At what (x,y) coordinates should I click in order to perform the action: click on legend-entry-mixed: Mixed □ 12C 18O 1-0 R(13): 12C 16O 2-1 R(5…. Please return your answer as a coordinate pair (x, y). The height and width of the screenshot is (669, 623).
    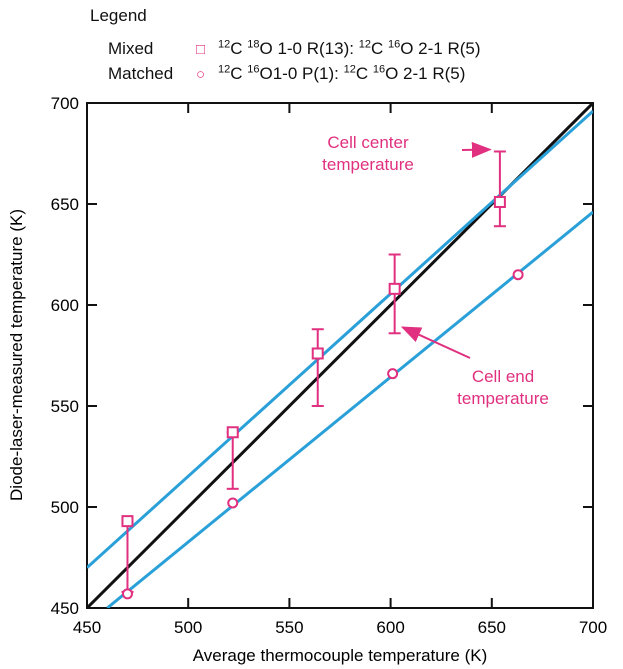
    Looking at the image, I should click on (294, 48).